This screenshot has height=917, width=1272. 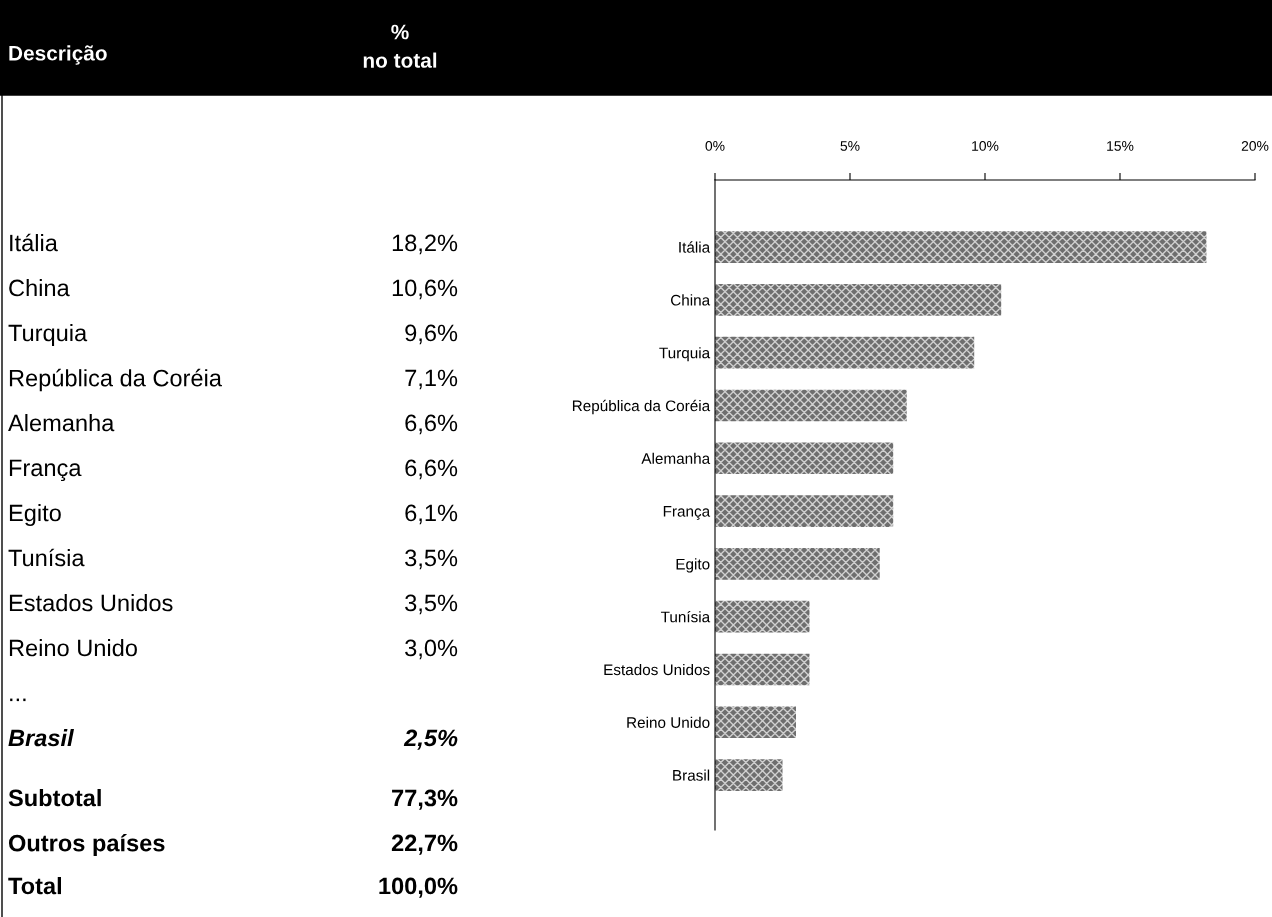 I want to click on y-tick-label: Brasil, so click(x=691, y=775).